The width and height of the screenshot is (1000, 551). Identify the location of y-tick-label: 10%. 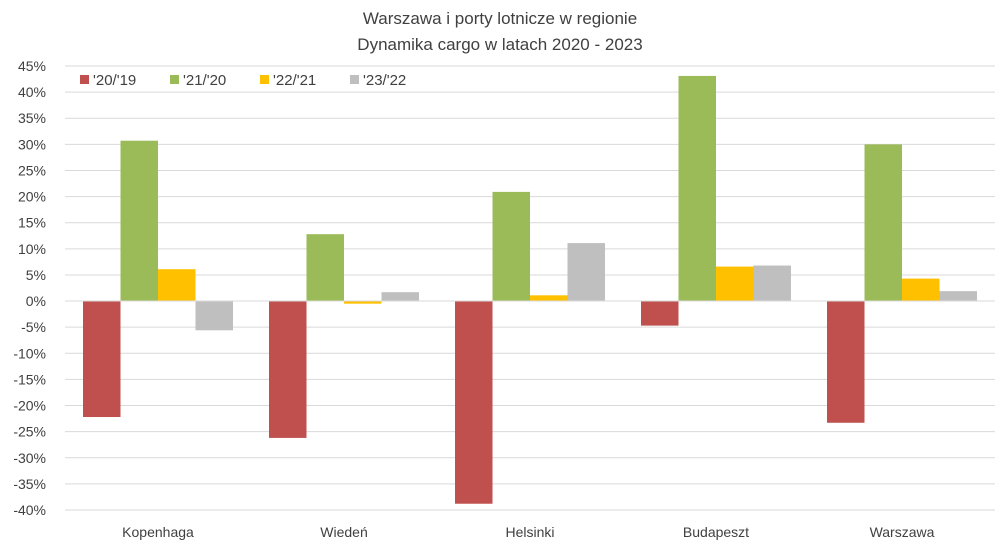
(32, 249).